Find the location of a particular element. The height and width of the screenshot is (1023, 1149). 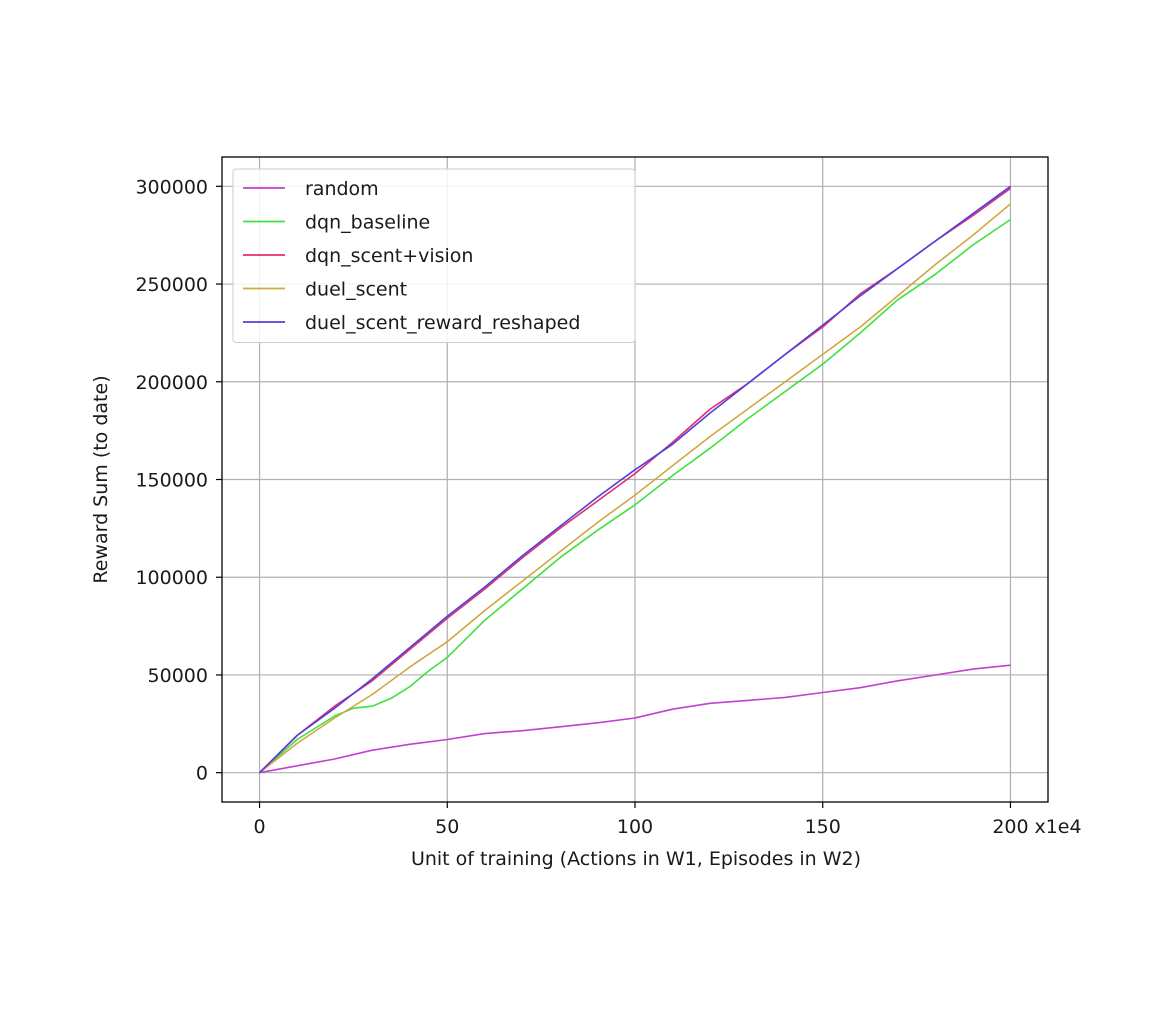

x-axis-offset-label: x1e4 is located at coordinates (1057, 827).